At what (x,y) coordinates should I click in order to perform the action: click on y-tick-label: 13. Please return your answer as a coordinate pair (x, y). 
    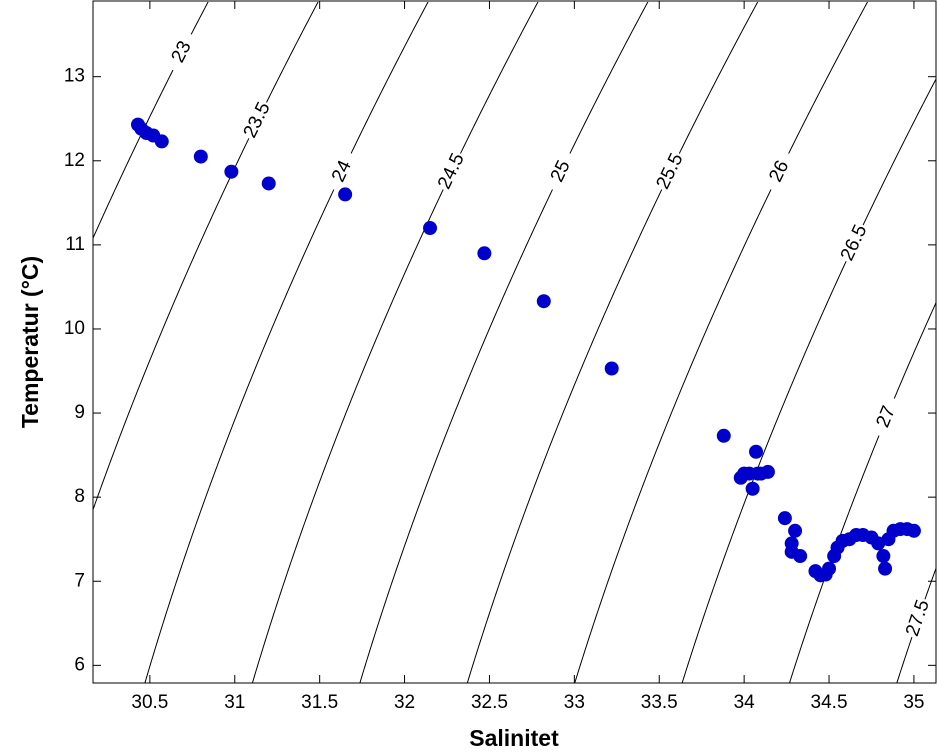
    Looking at the image, I should click on (74, 76).